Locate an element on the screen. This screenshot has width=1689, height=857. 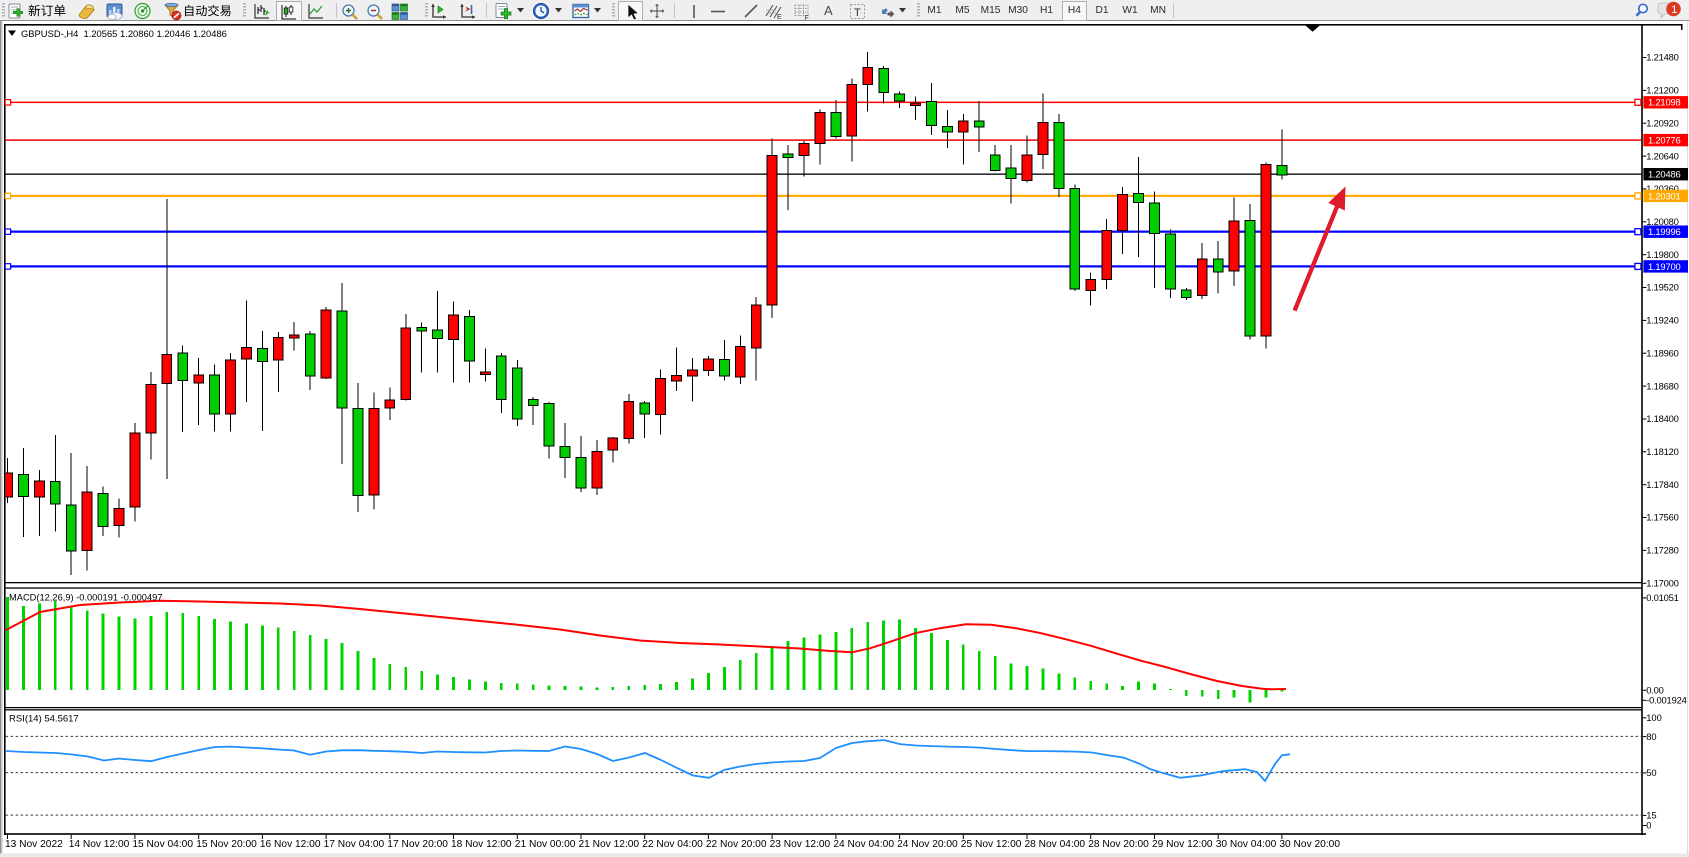
svg-text: 13 Nov 2022 is located at coordinates (34, 844).